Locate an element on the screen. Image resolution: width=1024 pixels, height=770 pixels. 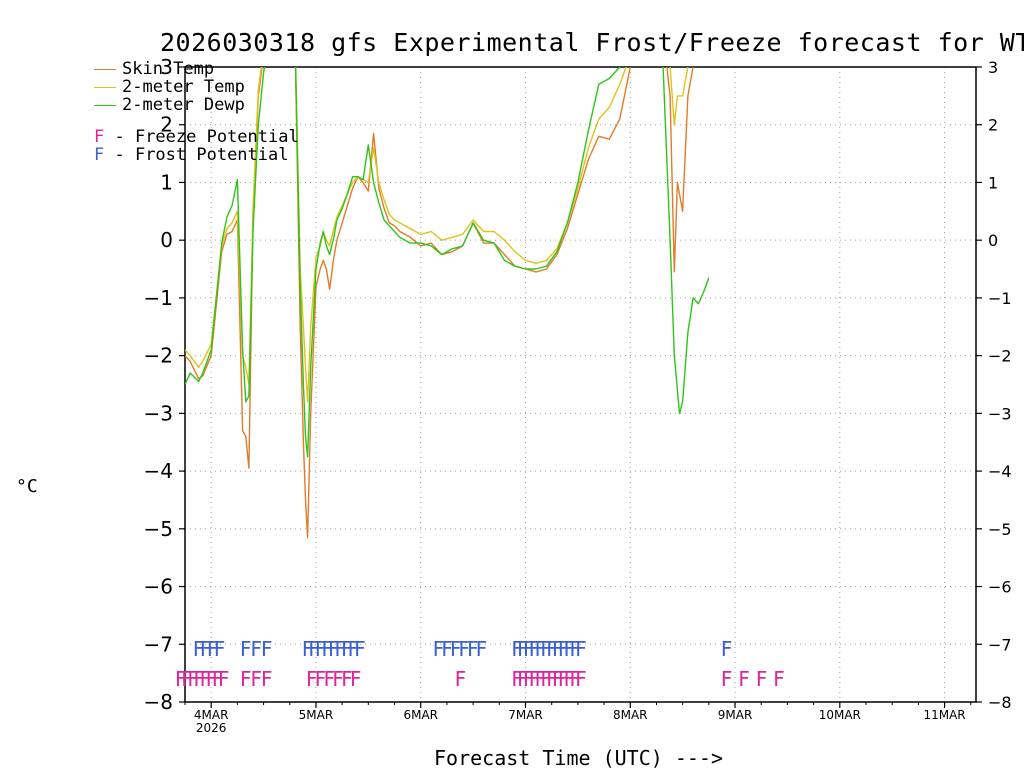
frost-letter: F is located at coordinates (99, 155).